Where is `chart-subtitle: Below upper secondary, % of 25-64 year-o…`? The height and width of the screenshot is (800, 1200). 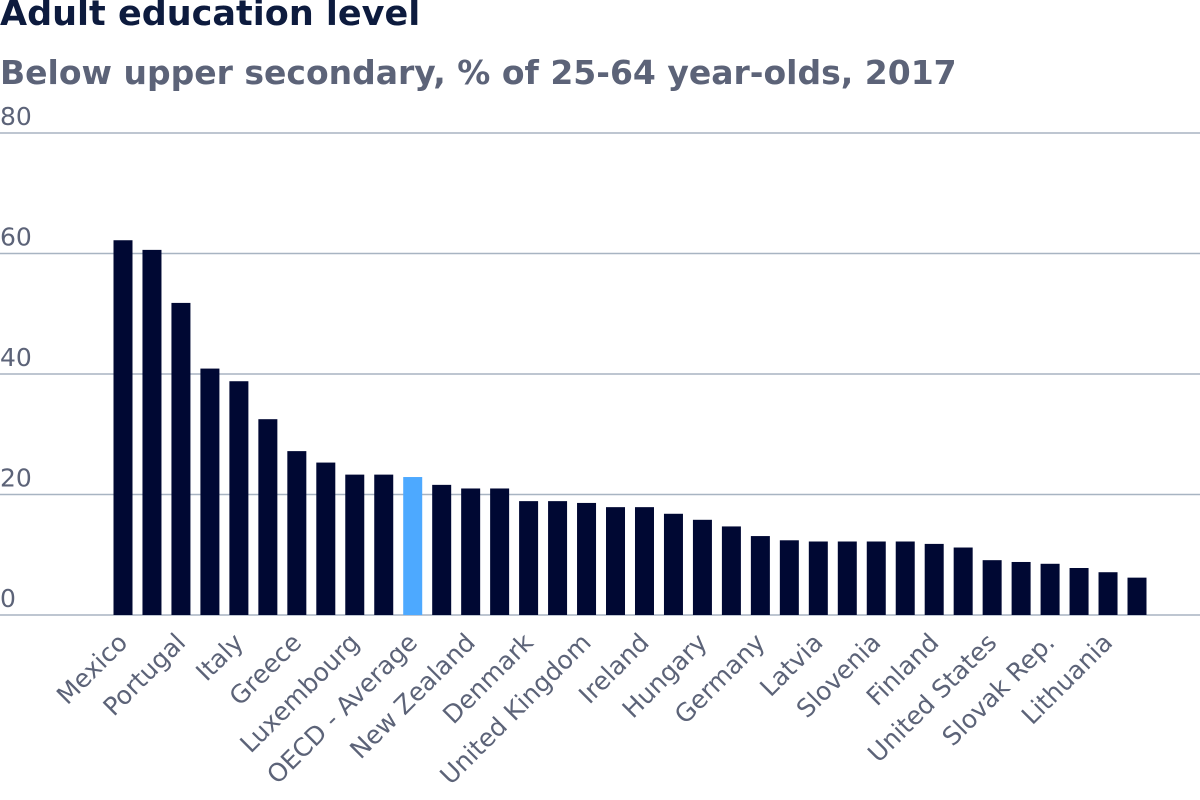 chart-subtitle: Below upper secondary, % of 25-64 year-o… is located at coordinates (478, 72).